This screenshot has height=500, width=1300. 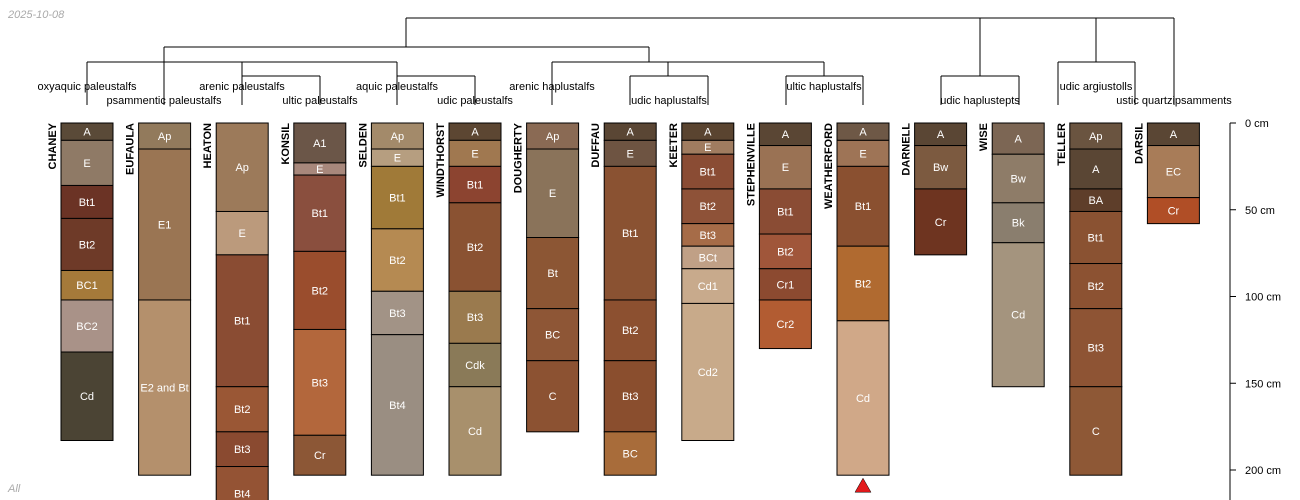 What do you see at coordinates (708, 258) in the screenshot?
I see `horizon-label: BCt` at bounding box center [708, 258].